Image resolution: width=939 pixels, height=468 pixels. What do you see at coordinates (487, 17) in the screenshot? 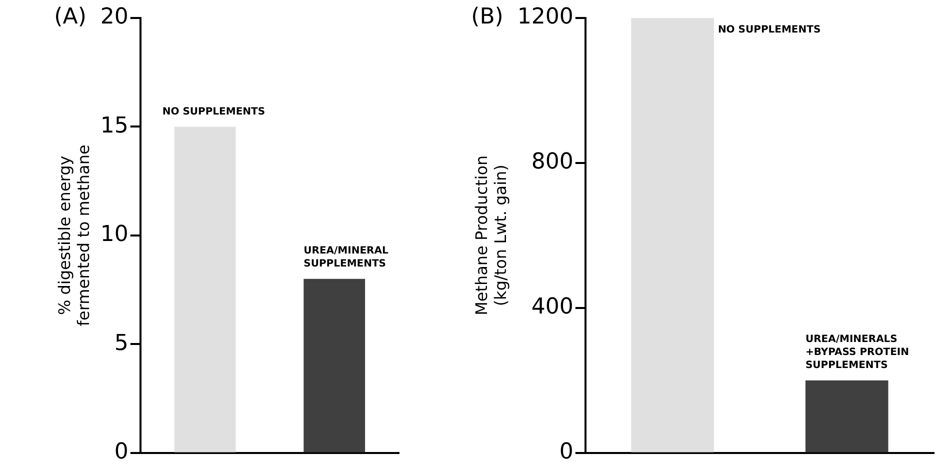
I see `chart-title: (B)` at bounding box center [487, 17].